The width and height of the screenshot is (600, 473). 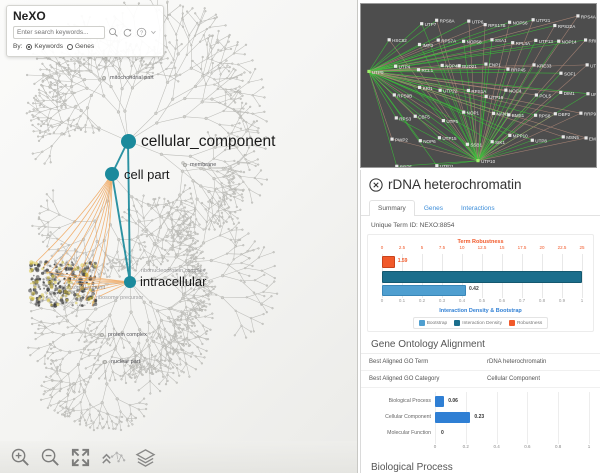 I want to click on svg-text: RPS1A, so click(x=479, y=91).